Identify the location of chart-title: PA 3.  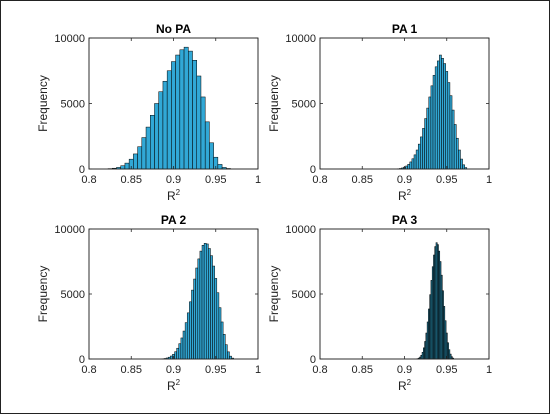
(405, 220).